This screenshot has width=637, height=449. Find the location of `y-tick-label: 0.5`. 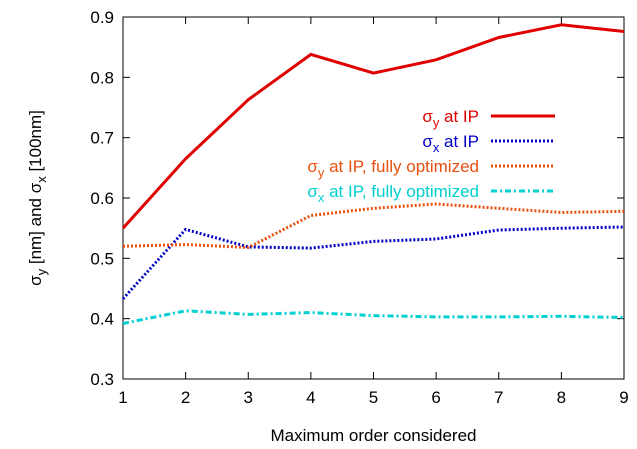

y-tick-label: 0.5 is located at coordinates (102, 258).